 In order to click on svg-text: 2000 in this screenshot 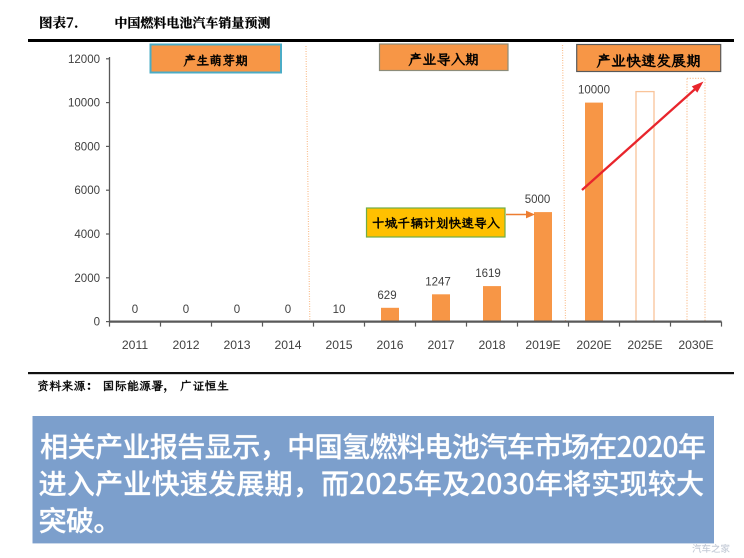, I will do `click(87, 279)`.